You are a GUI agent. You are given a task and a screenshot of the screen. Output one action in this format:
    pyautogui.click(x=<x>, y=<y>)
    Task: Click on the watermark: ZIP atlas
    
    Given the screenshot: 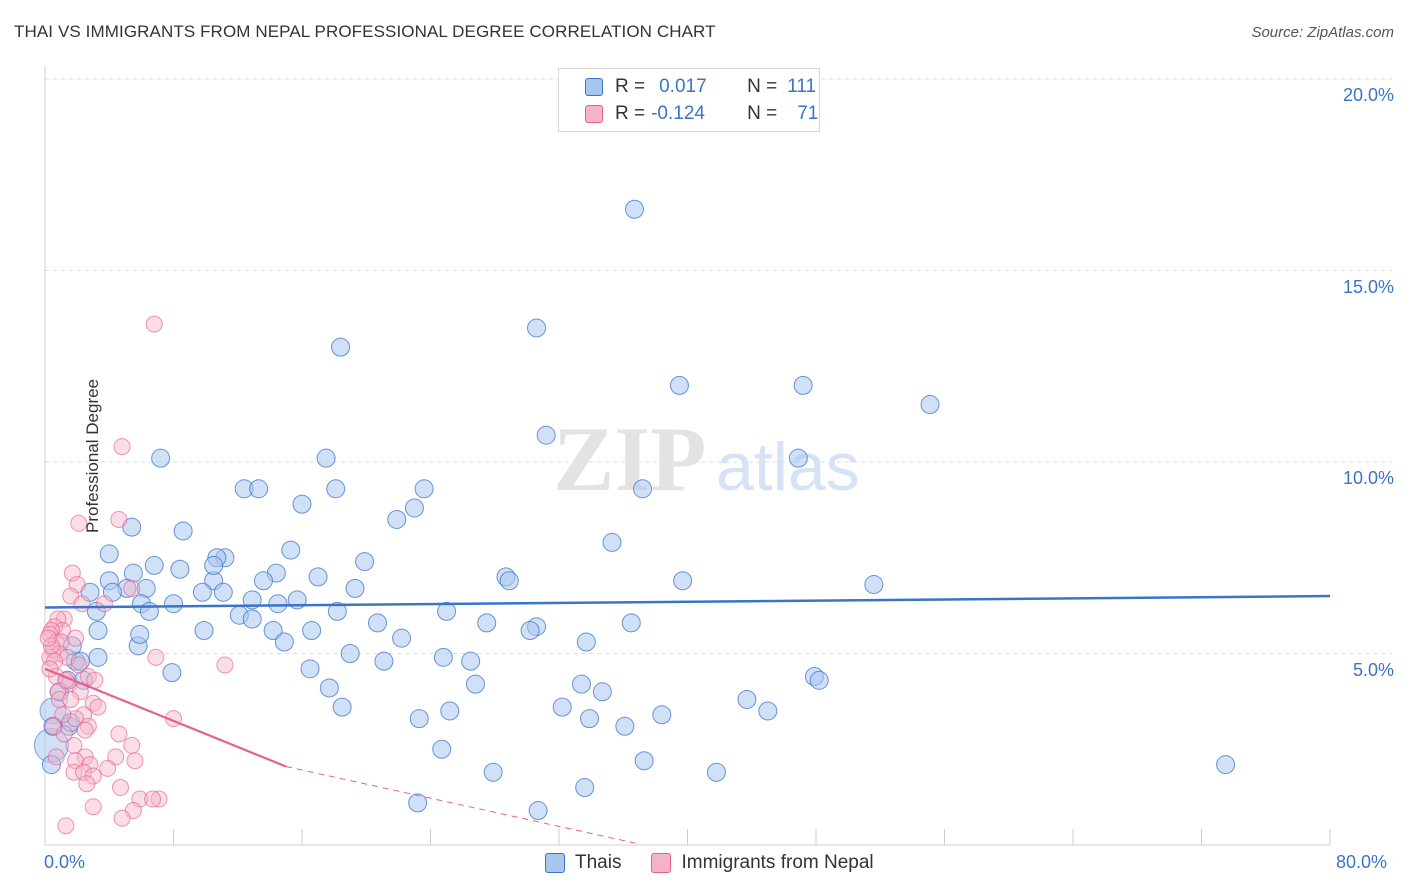 What is the action you would take?
    pyautogui.click(x=706, y=459)
    